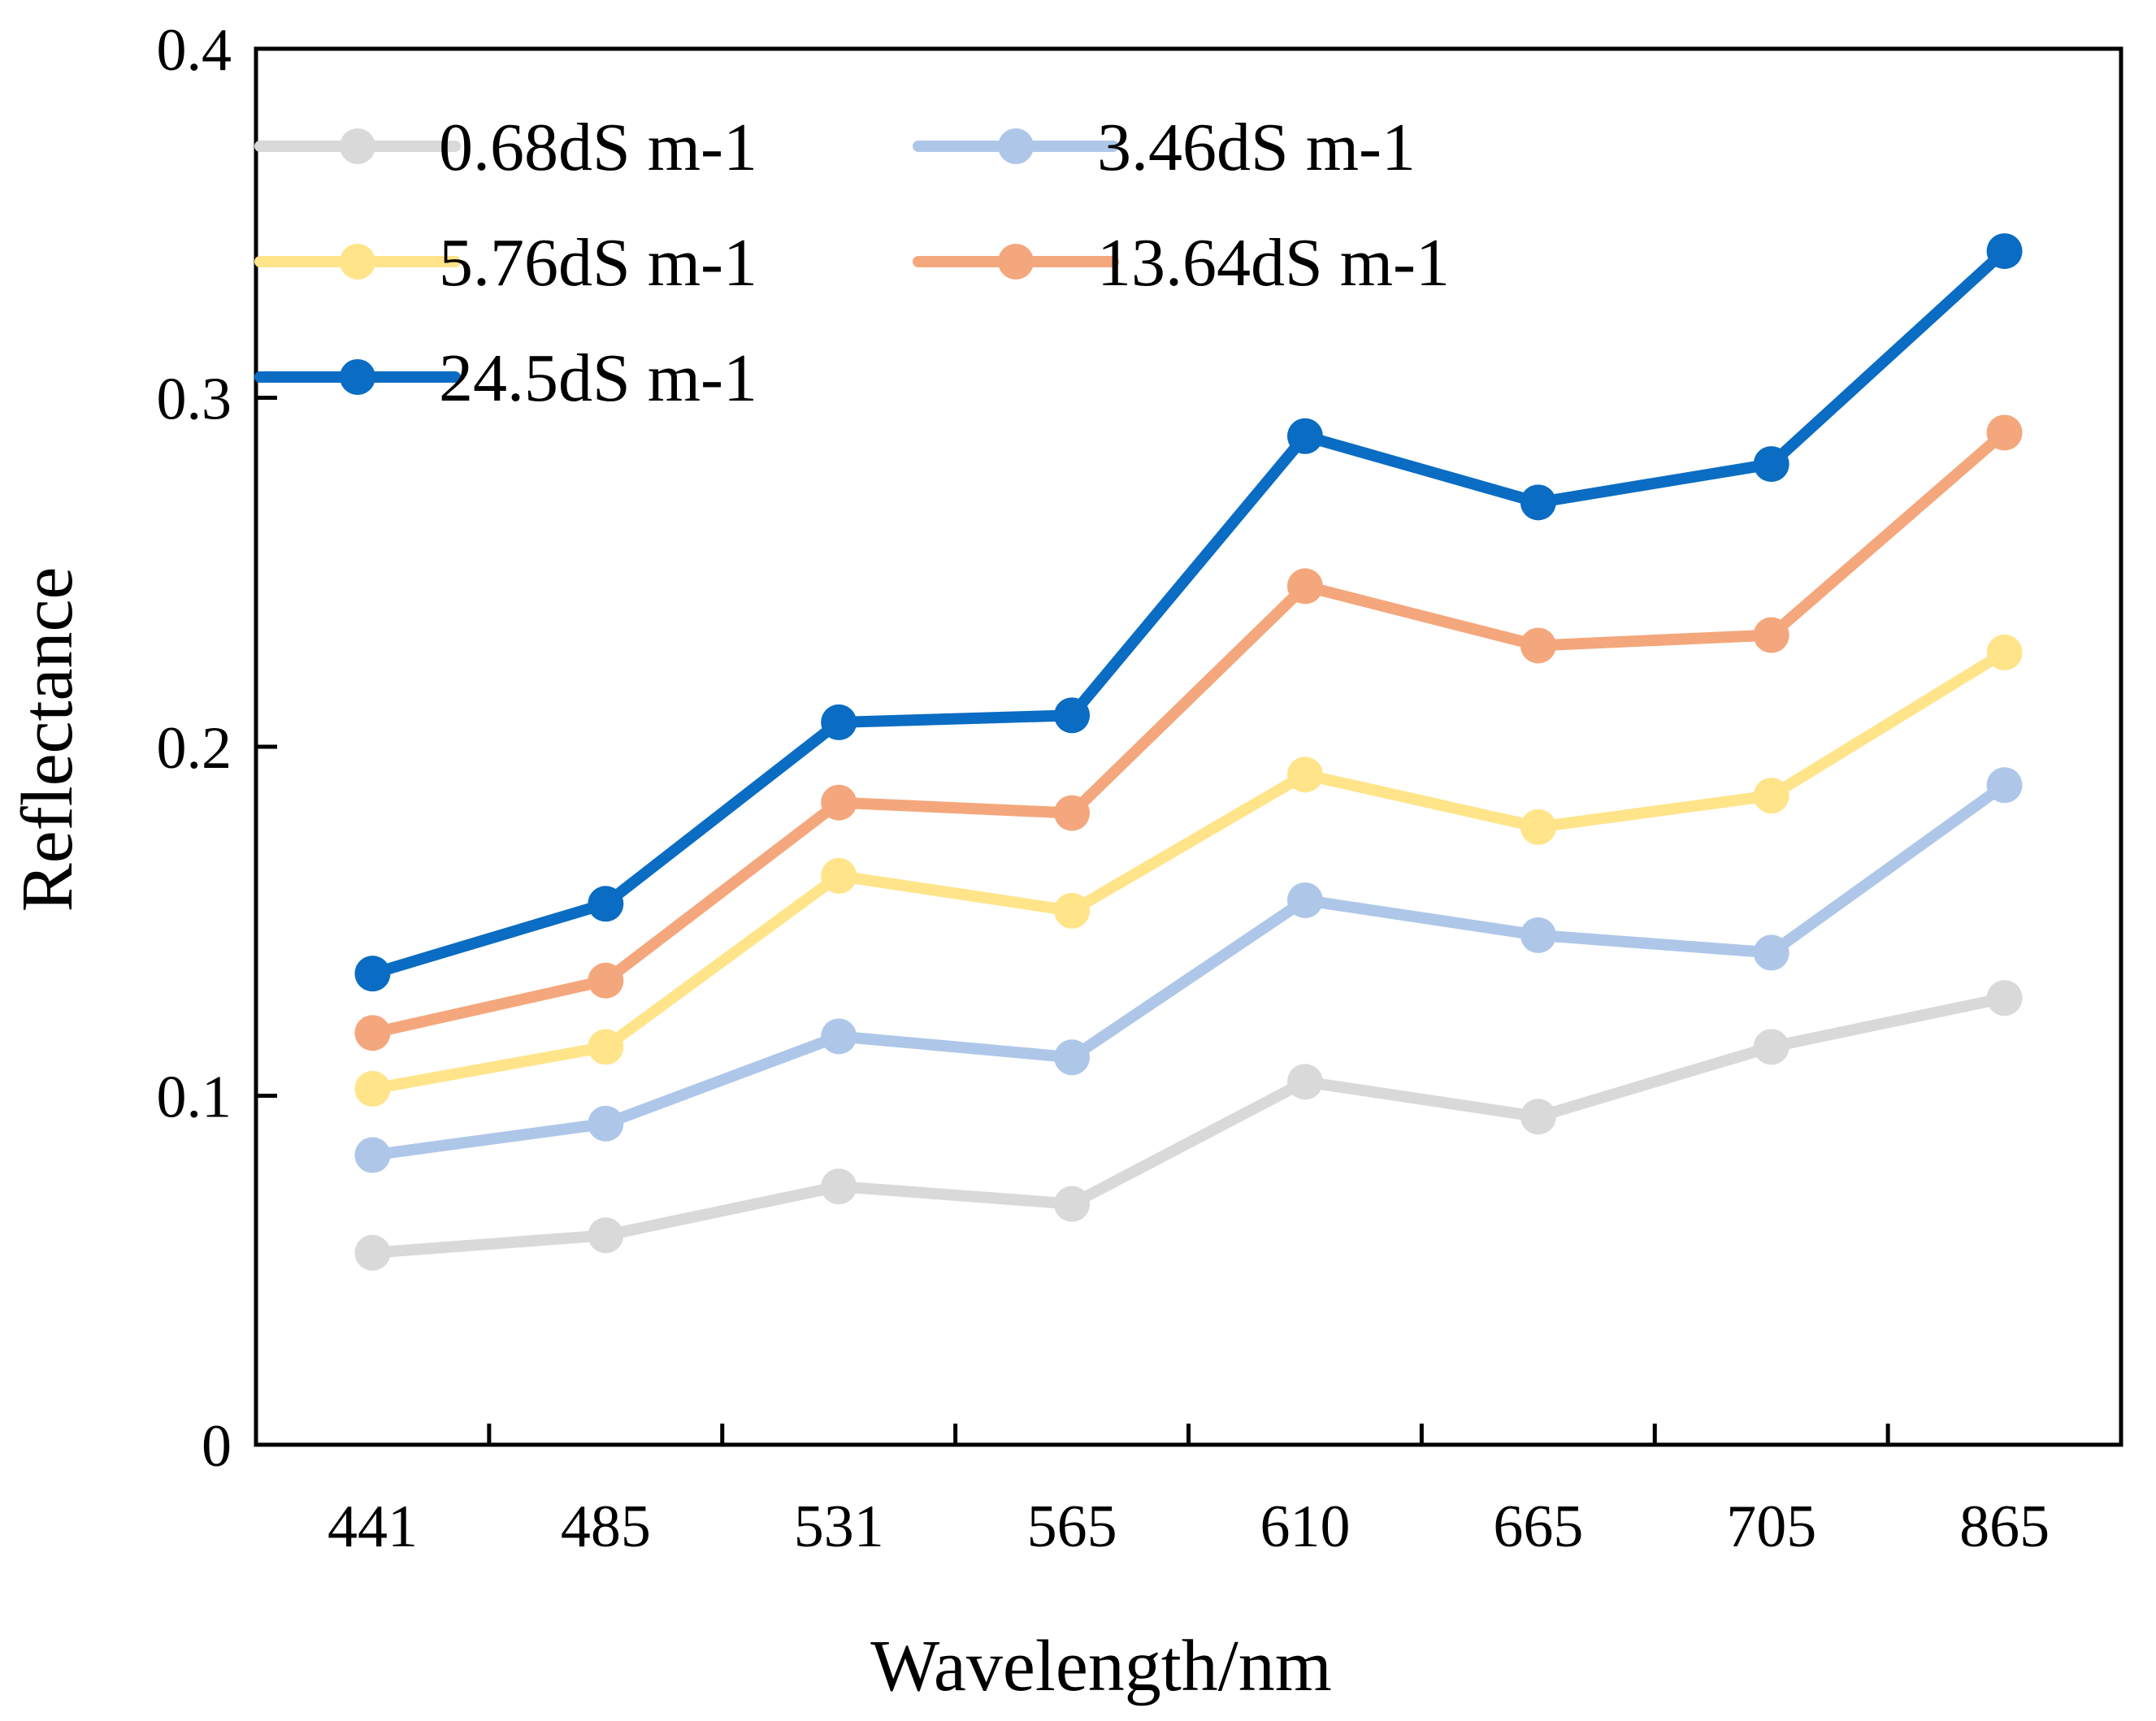 The height and width of the screenshot is (1721, 2156). I want to click on y-tick-label: 0.4, so click(195, 51).